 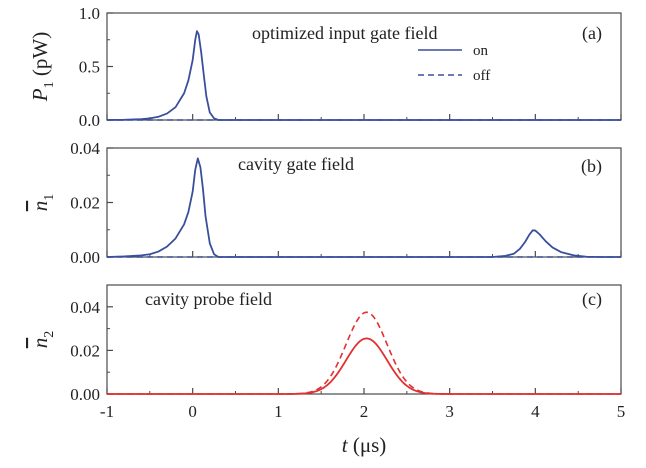 I want to click on y-axis-symbol: P, so click(x=40, y=95).